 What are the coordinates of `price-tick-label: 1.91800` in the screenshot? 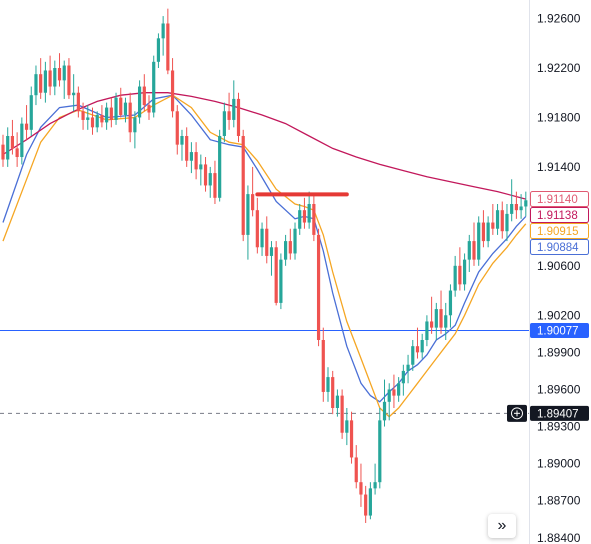 It's located at (559, 117).